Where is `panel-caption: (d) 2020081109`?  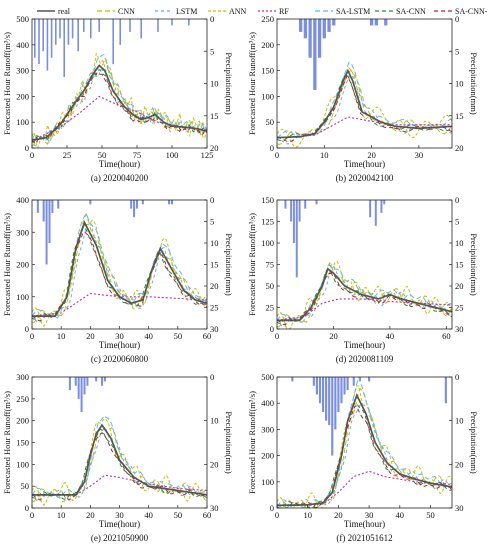
panel-caption: (d) 2020081109 is located at coordinates (365, 359).